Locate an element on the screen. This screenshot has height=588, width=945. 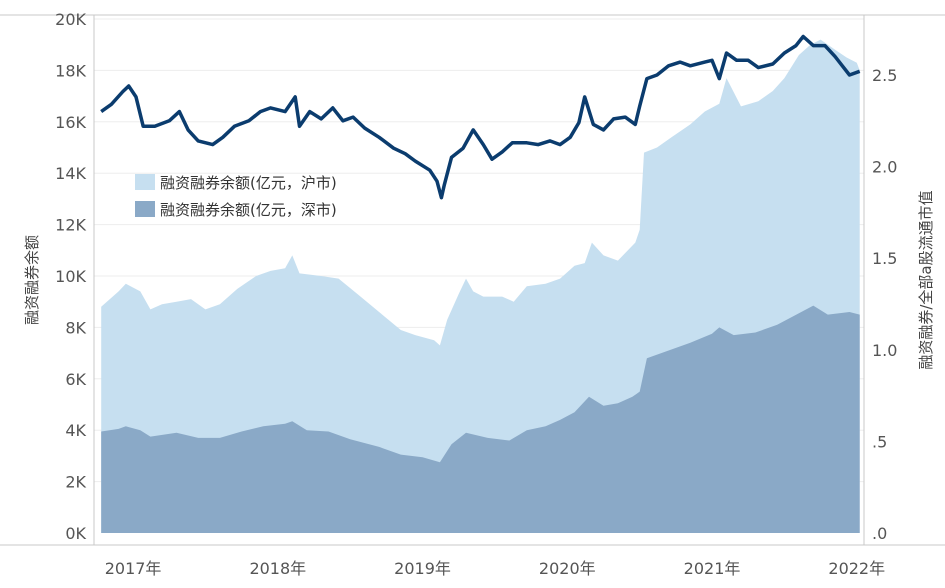
x-tick-label: 2020年 is located at coordinates (567, 568).